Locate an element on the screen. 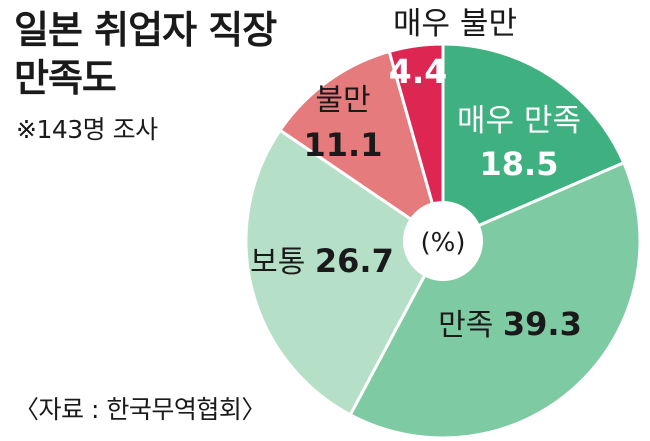 Image resolution: width=650 pixels, height=441 pixels. sample-note: ※143명 조사 is located at coordinates (87, 129).